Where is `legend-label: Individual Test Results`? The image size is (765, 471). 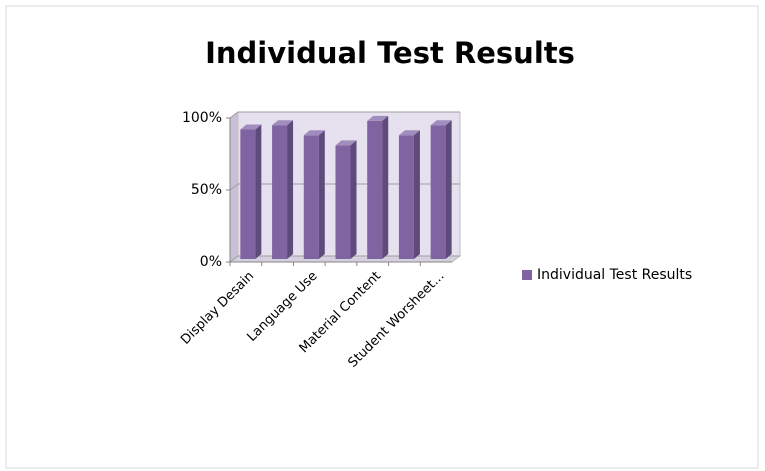 legend-label: Individual Test Results is located at coordinates (614, 275).